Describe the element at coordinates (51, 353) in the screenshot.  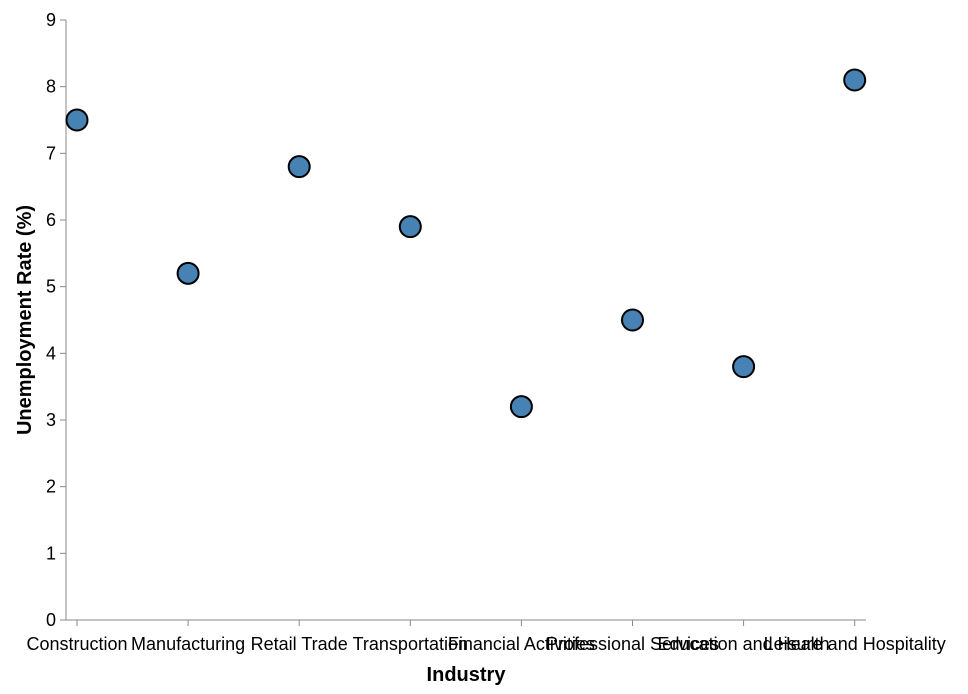
I see `y-tick-label: 4` at that location.